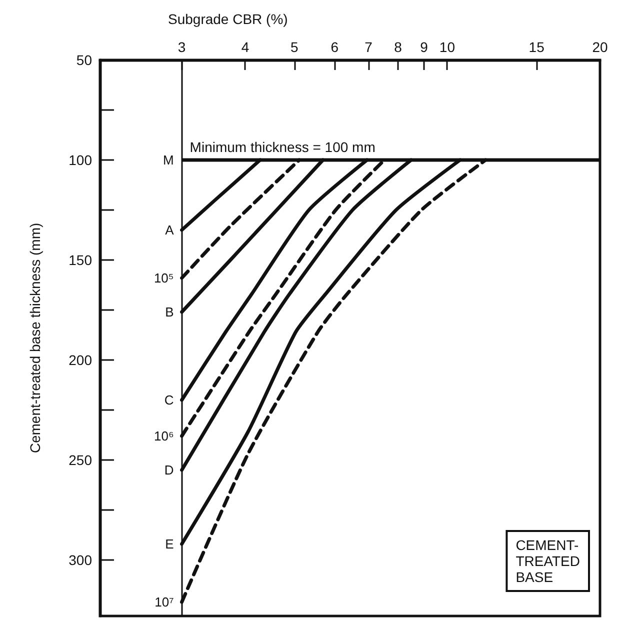  I want to click on y-tick-label: 250, so click(80, 460).